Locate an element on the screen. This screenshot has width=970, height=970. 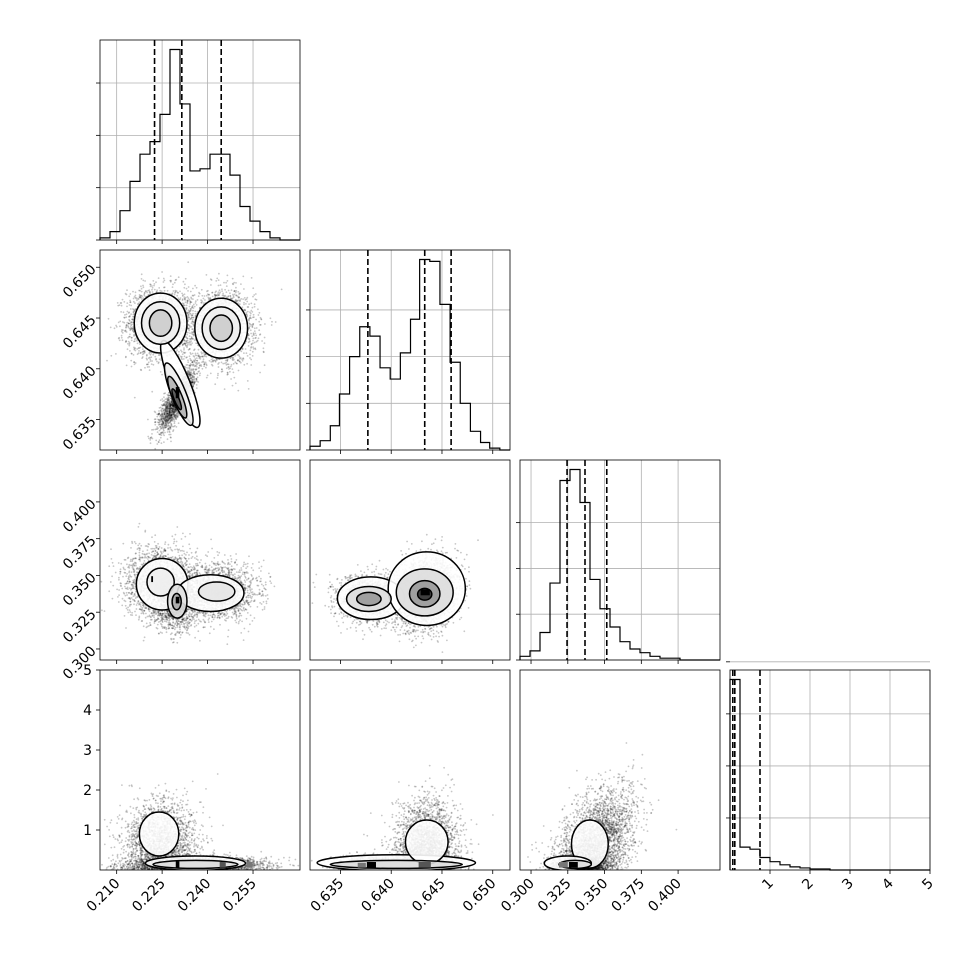
axes-background is located at coordinates (200, 140).